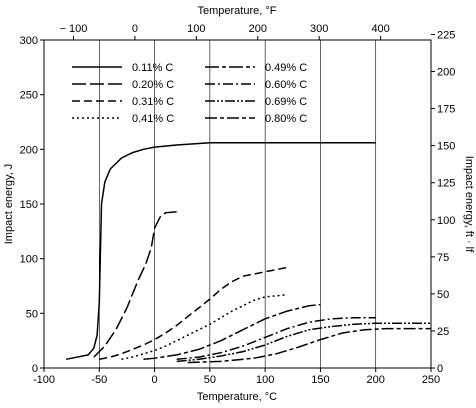  Describe the element at coordinates (237, 11) in the screenshot. I see `top-x-axis-title: Temperature, °F` at that location.